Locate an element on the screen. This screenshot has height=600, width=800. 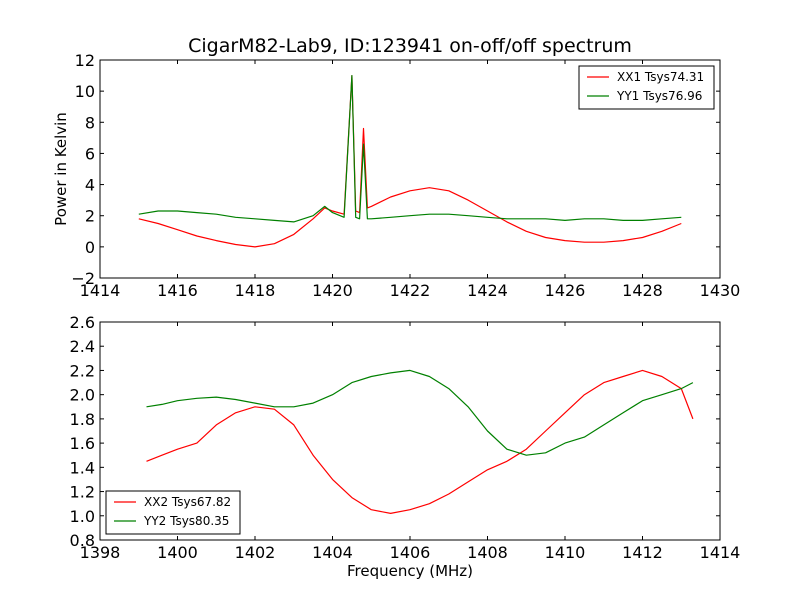
x-axis-label: Frequency (MHz) is located at coordinates (410, 571).